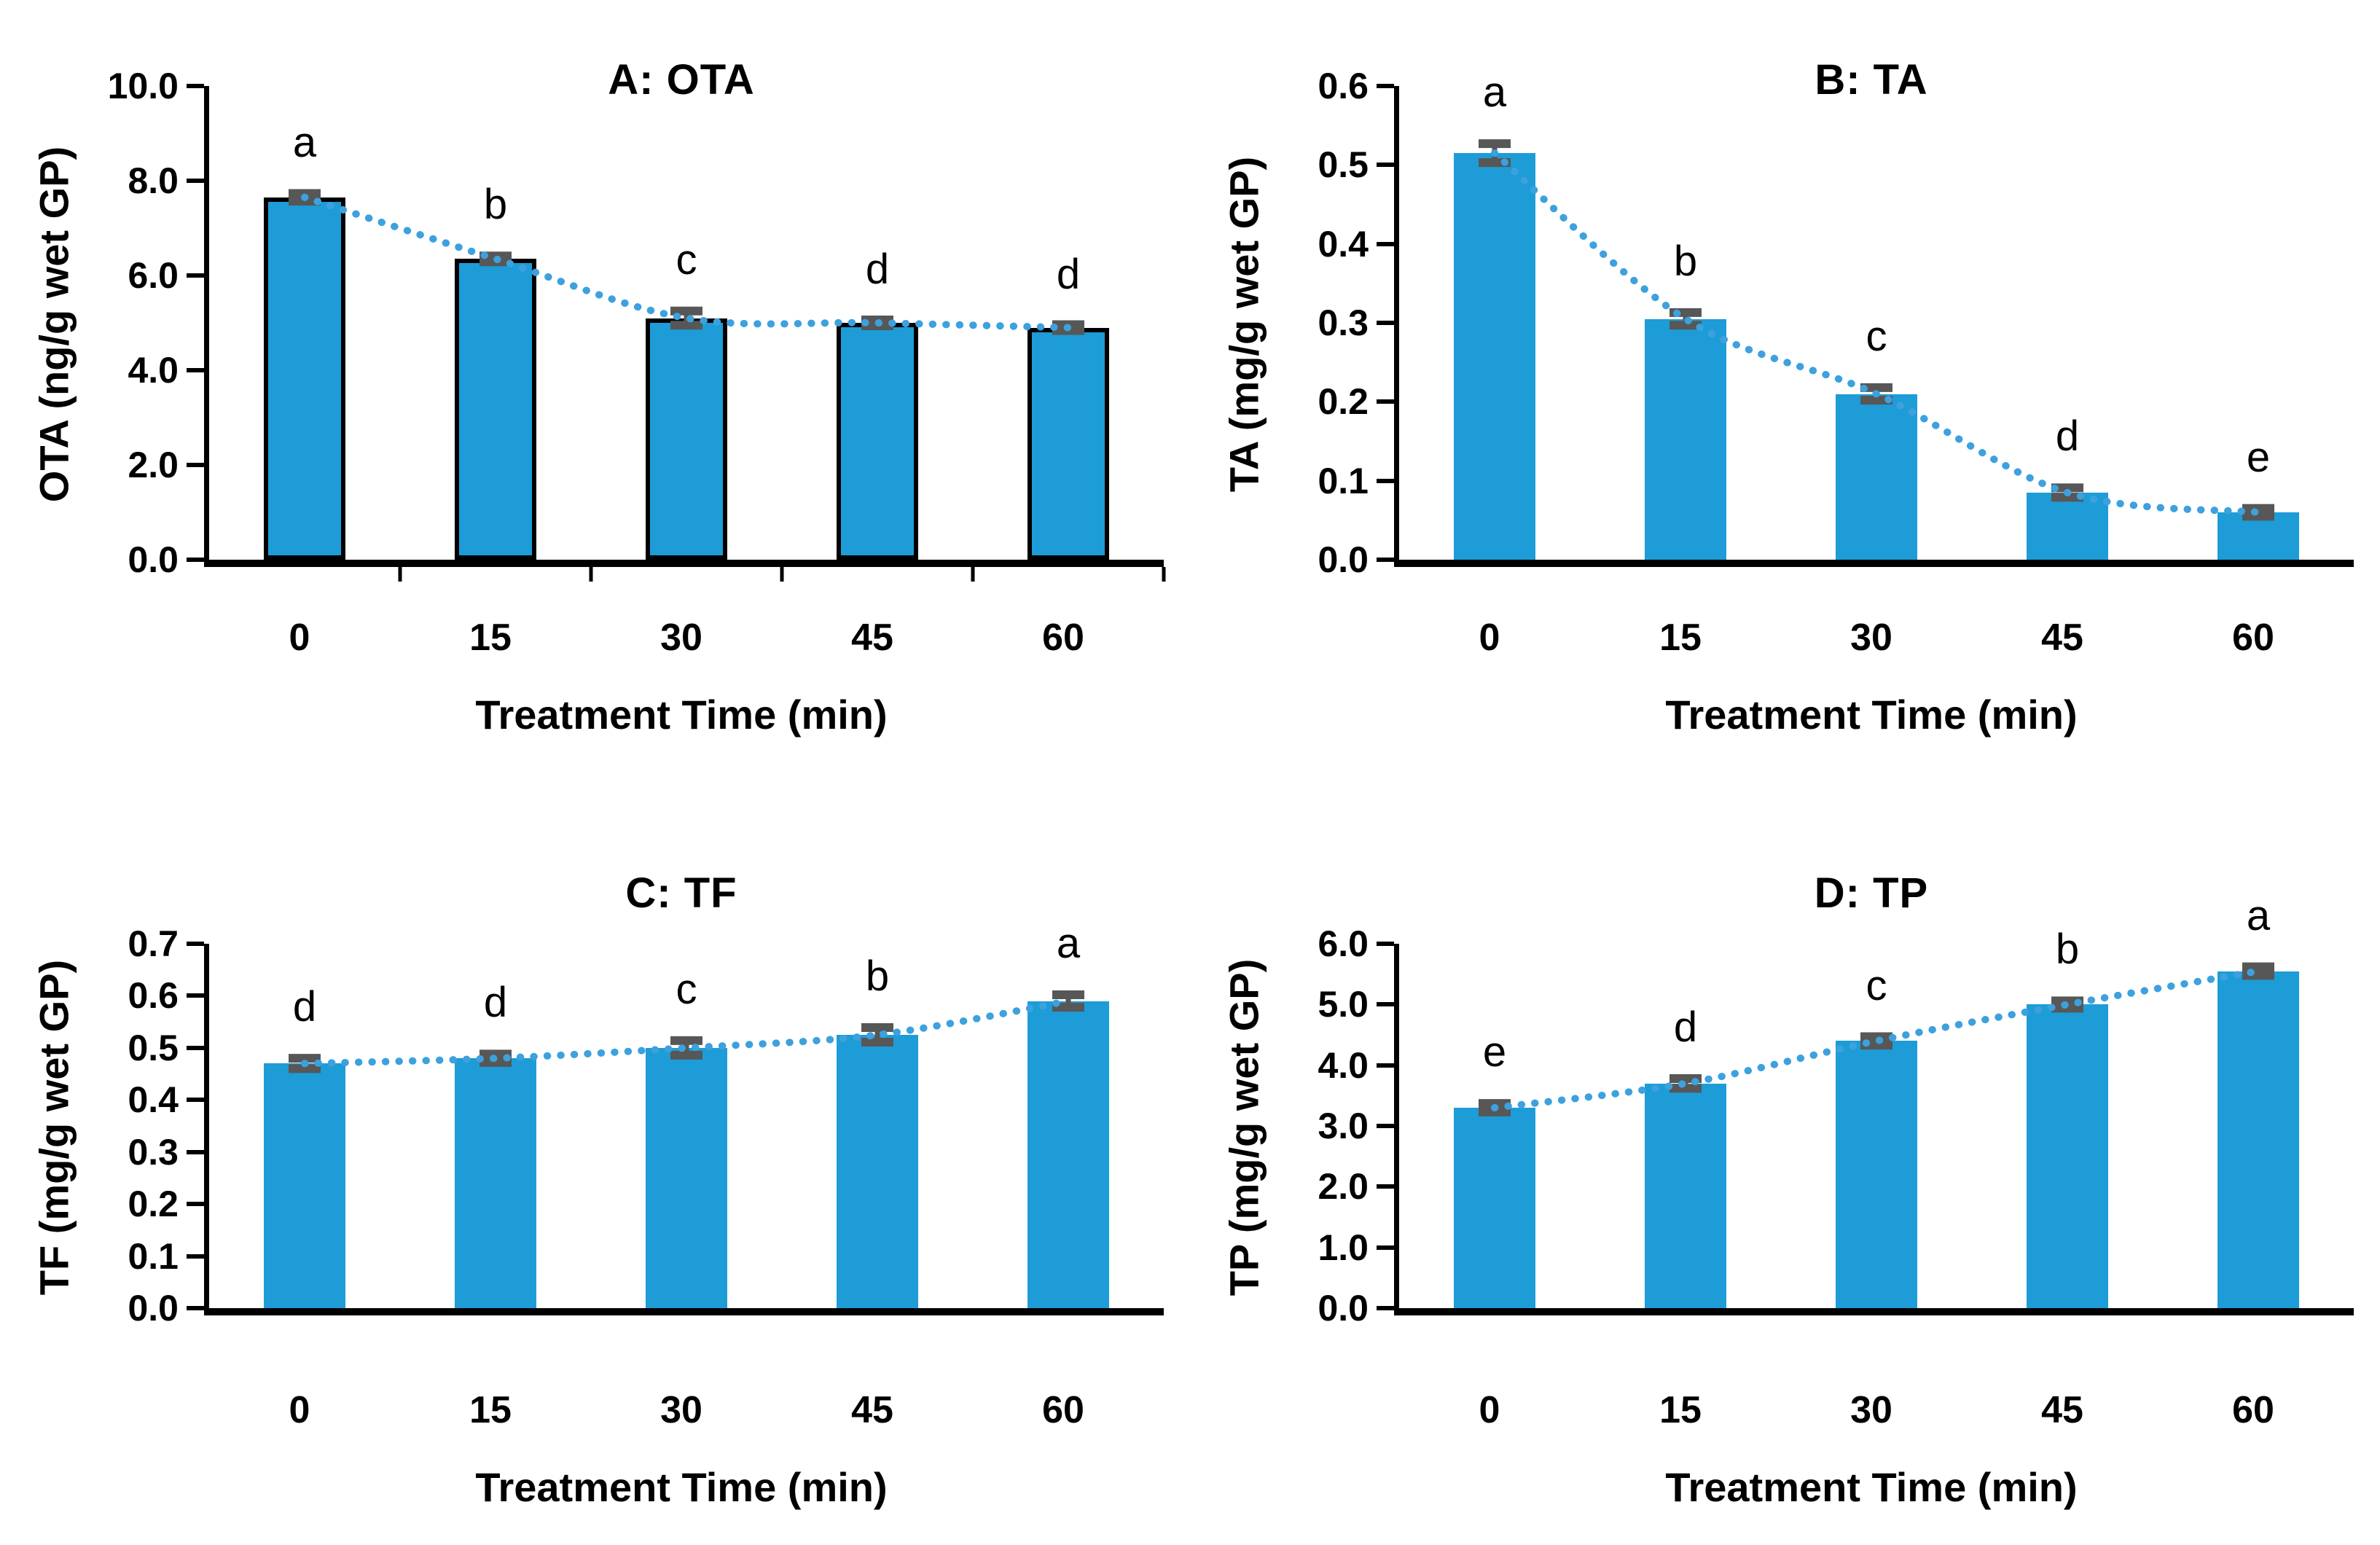 This screenshot has height=1545, width=2380. I want to click on panel-title: A: OTA, so click(682, 80).